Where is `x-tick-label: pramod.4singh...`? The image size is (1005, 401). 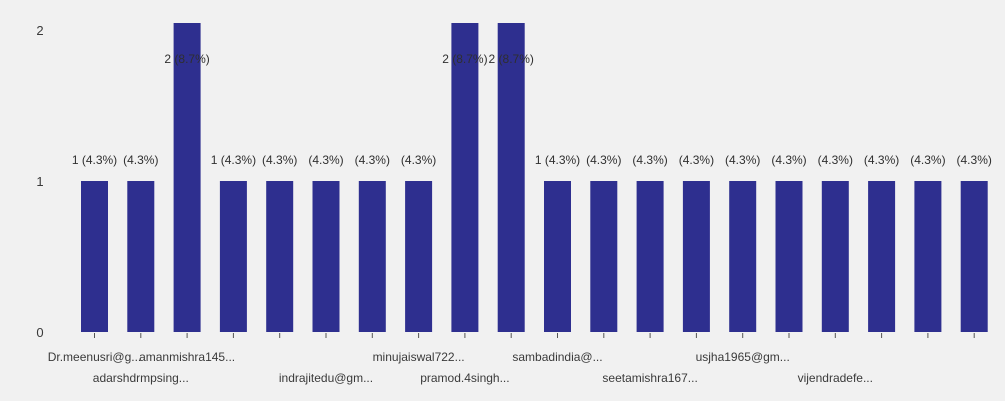 x-tick-label: pramod.4singh... is located at coordinates (464, 378).